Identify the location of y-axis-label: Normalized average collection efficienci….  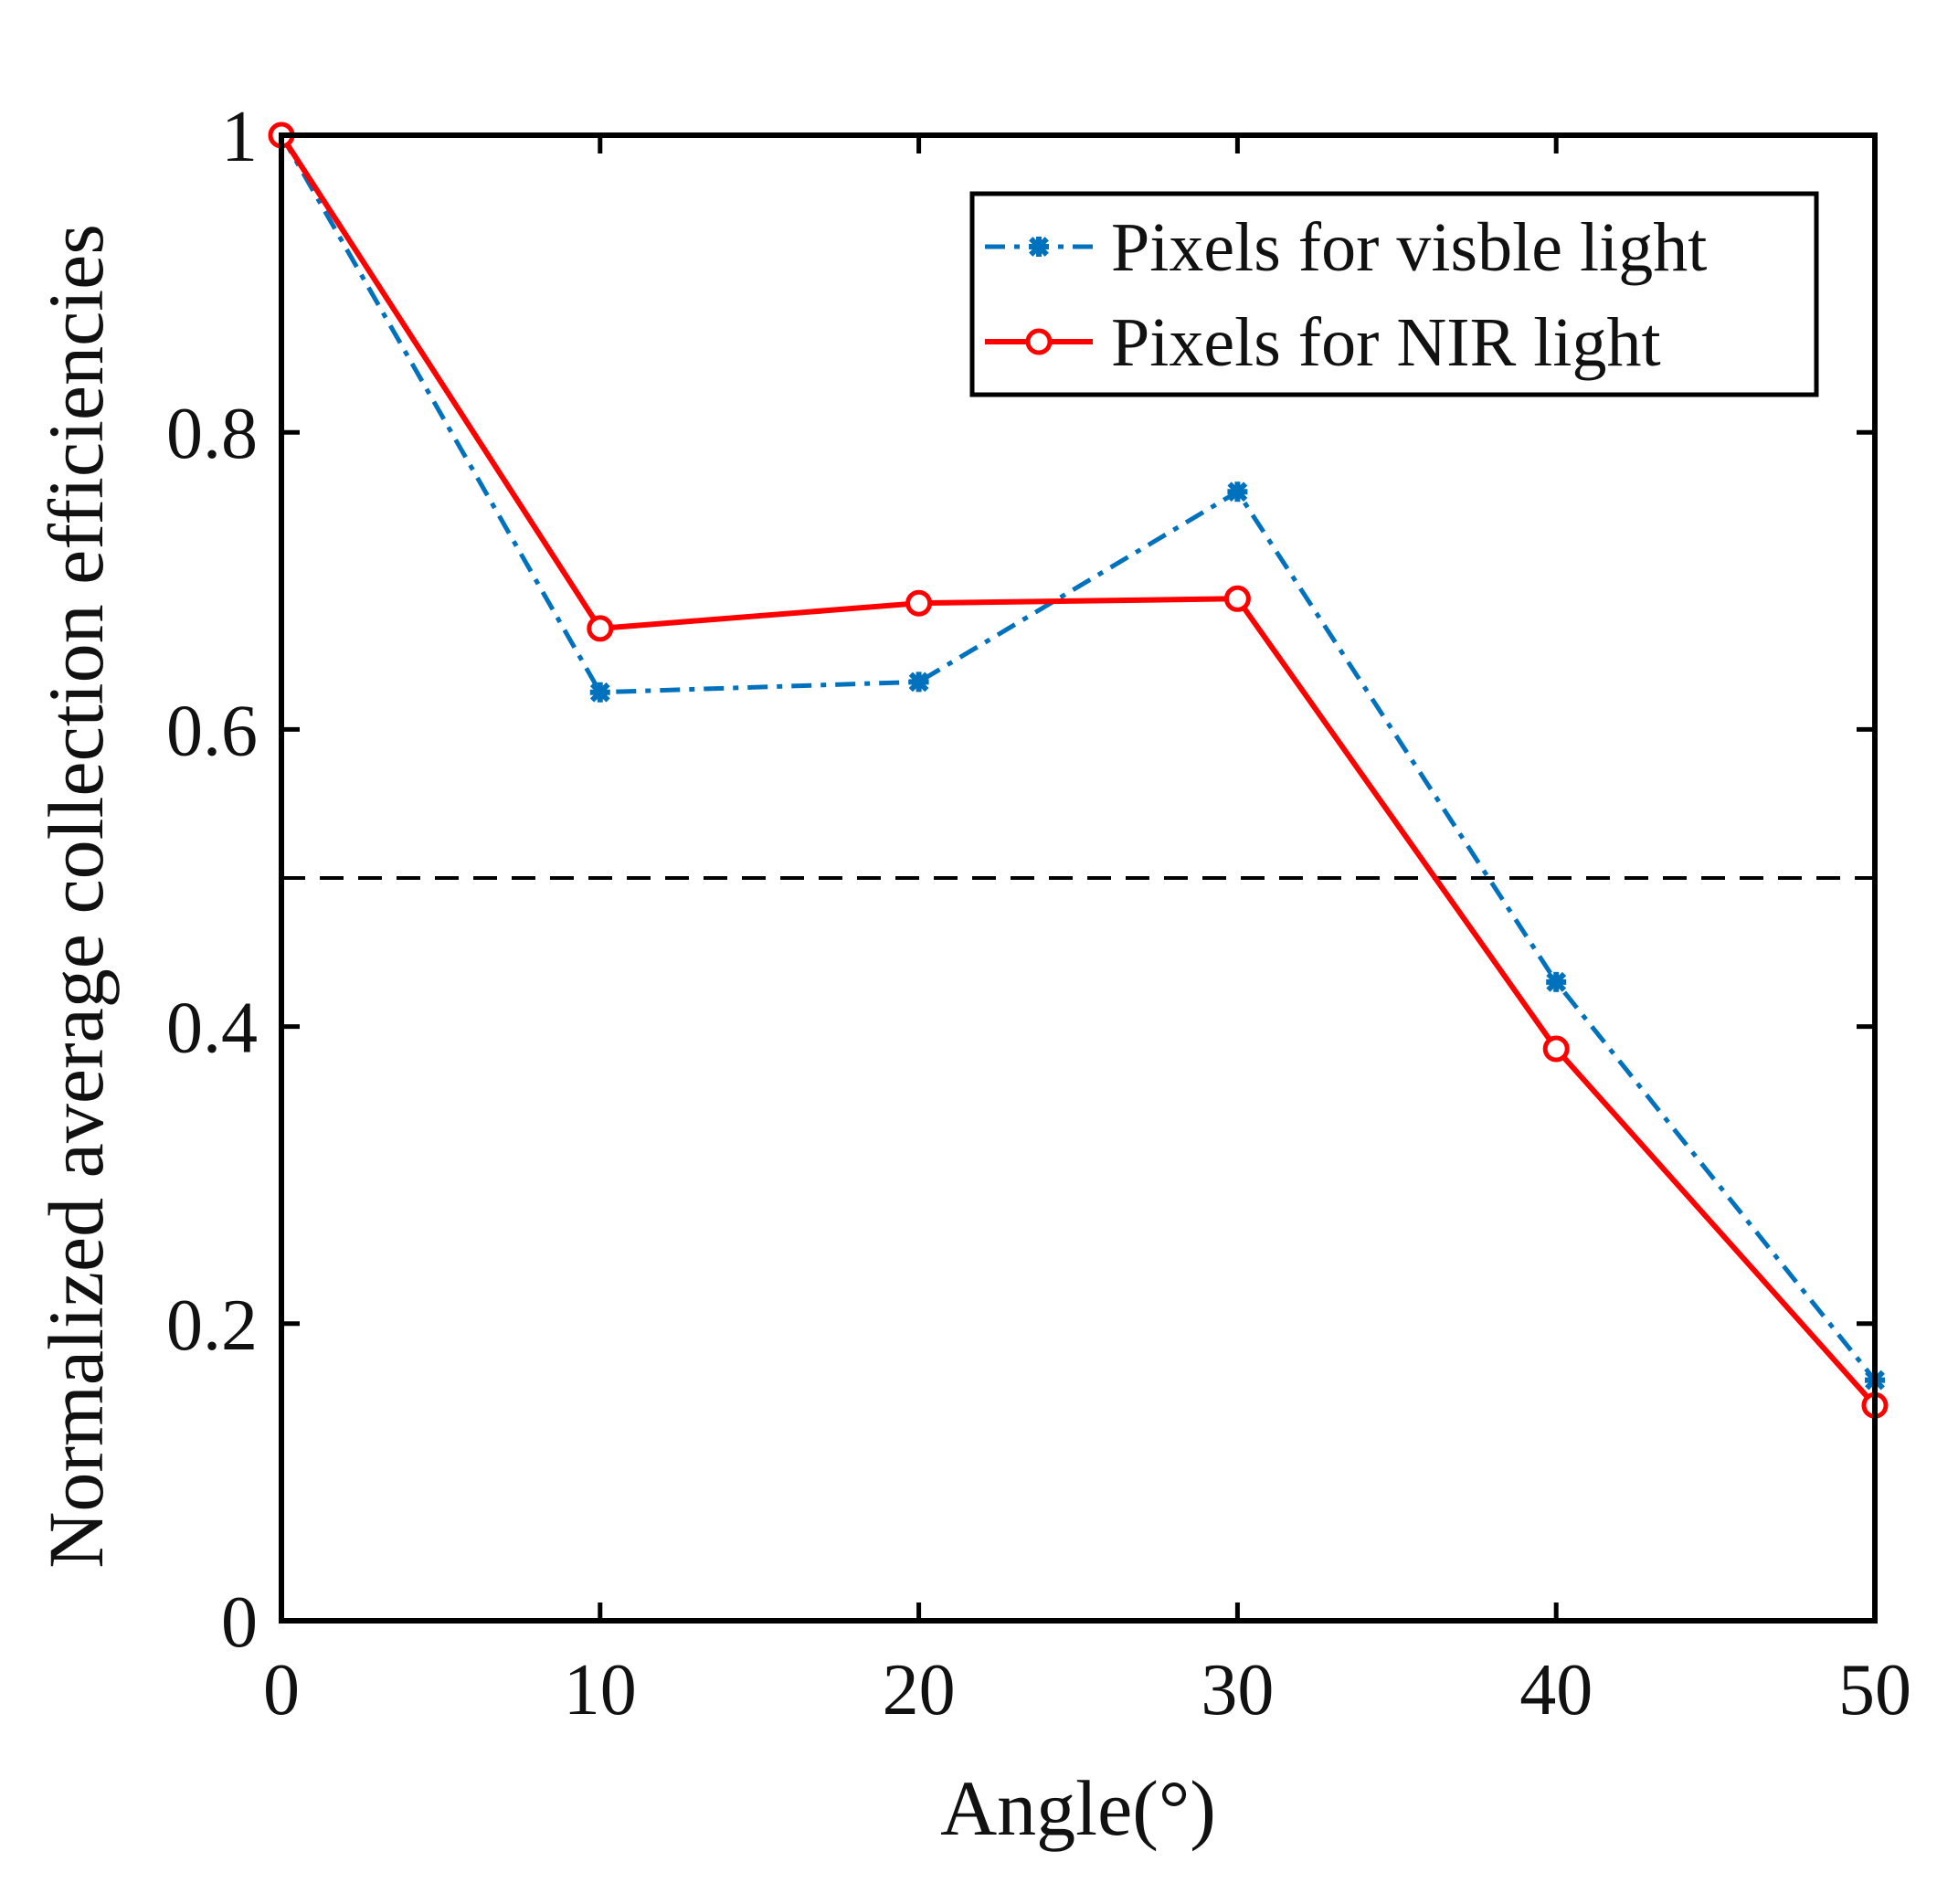
(76, 897).